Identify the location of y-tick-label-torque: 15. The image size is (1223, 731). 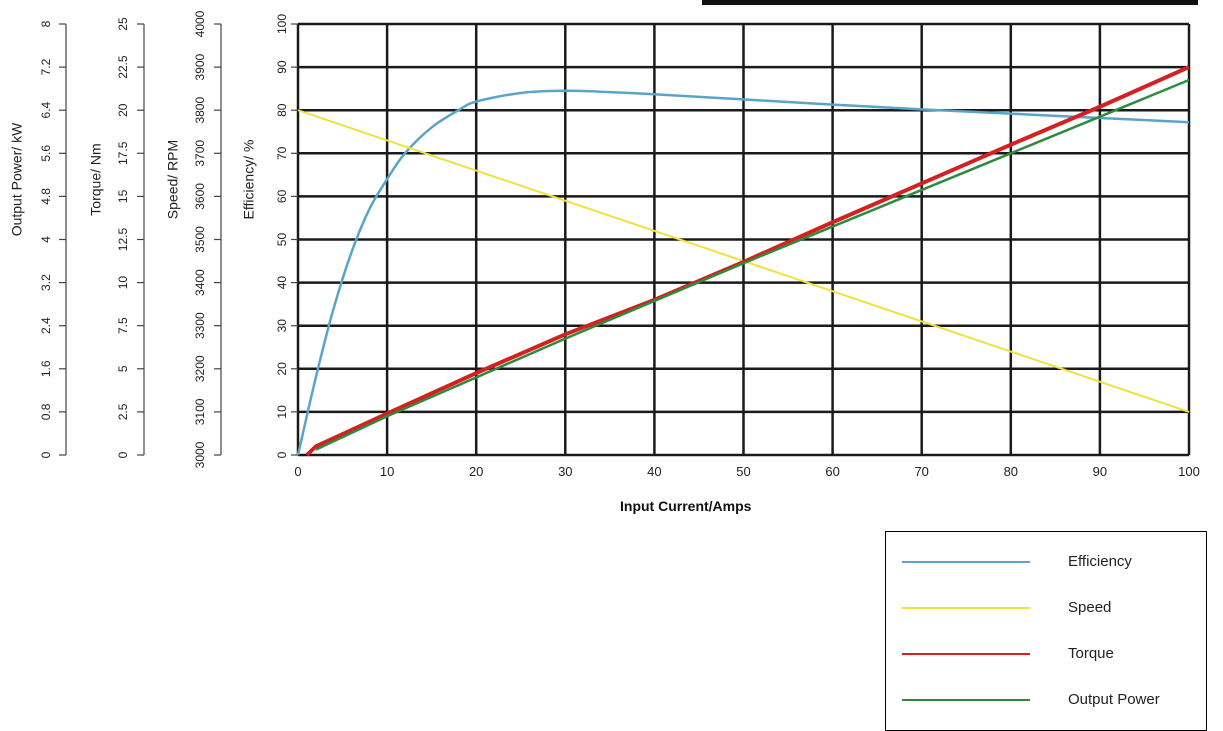
(123, 196).